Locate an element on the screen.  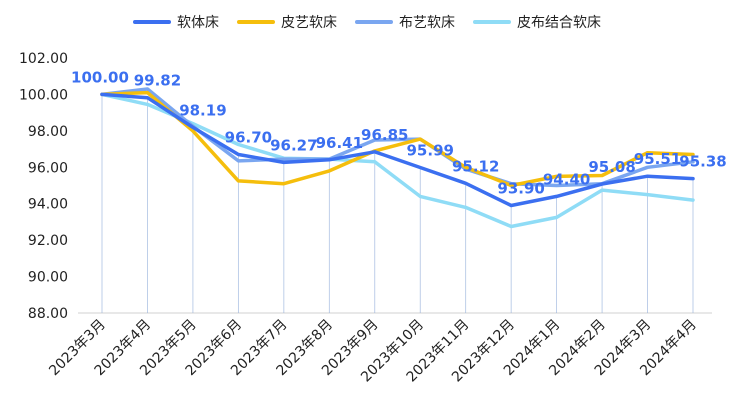
data-label: 100.00 is located at coordinates (100, 77).